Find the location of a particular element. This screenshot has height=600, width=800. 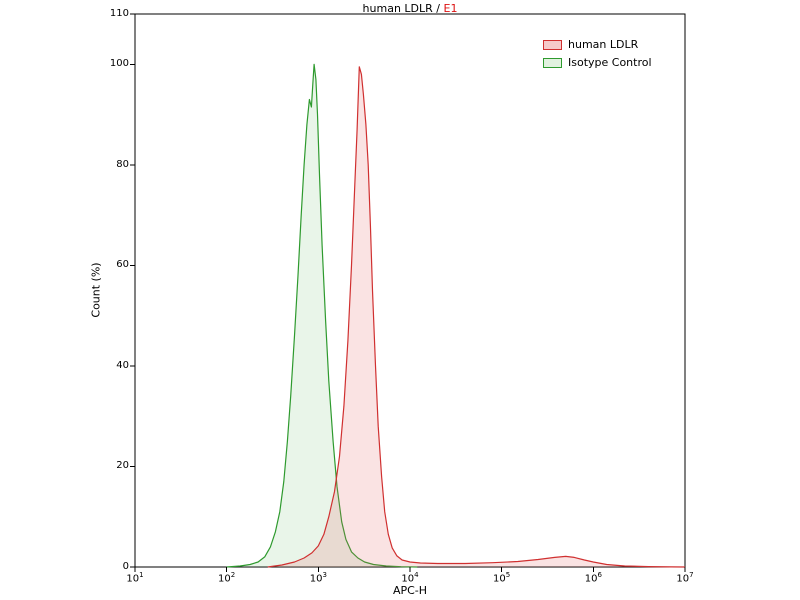

legend-label: Isotype Control is located at coordinates (610, 62).